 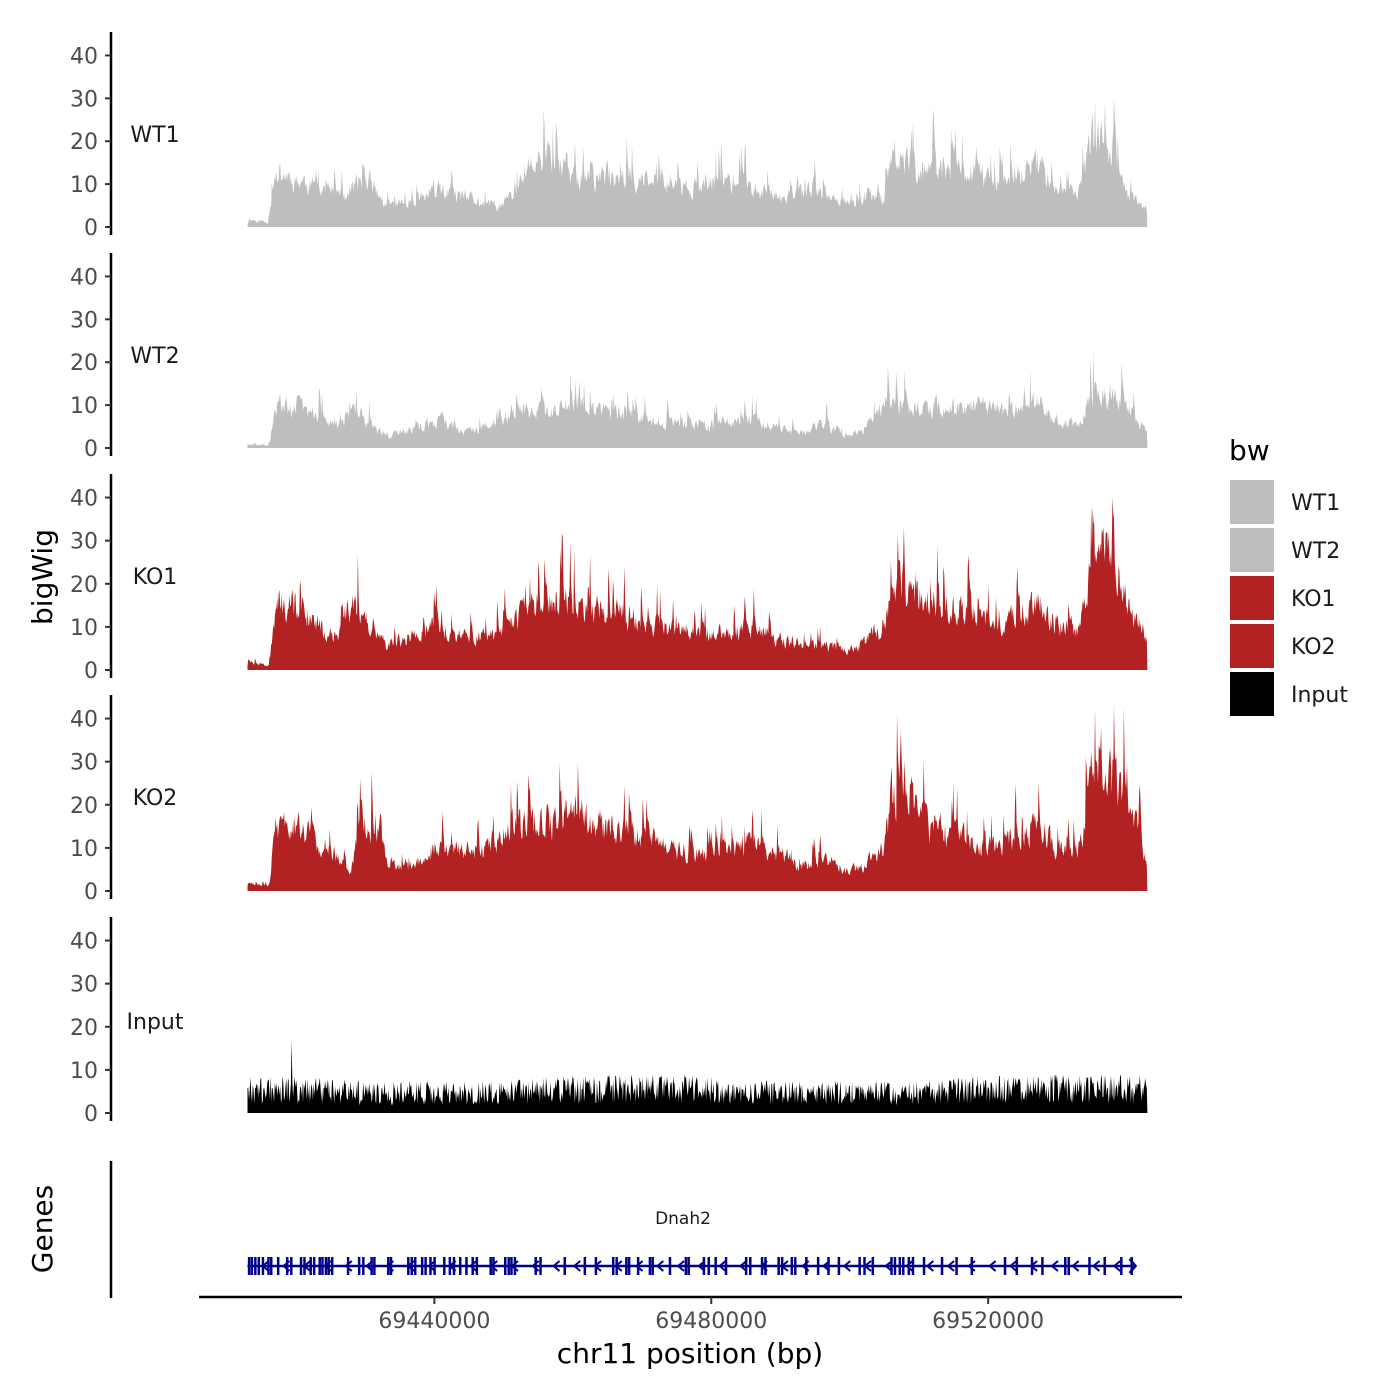 I want to click on legend-label-wt2: WT2, so click(x=1315, y=551).